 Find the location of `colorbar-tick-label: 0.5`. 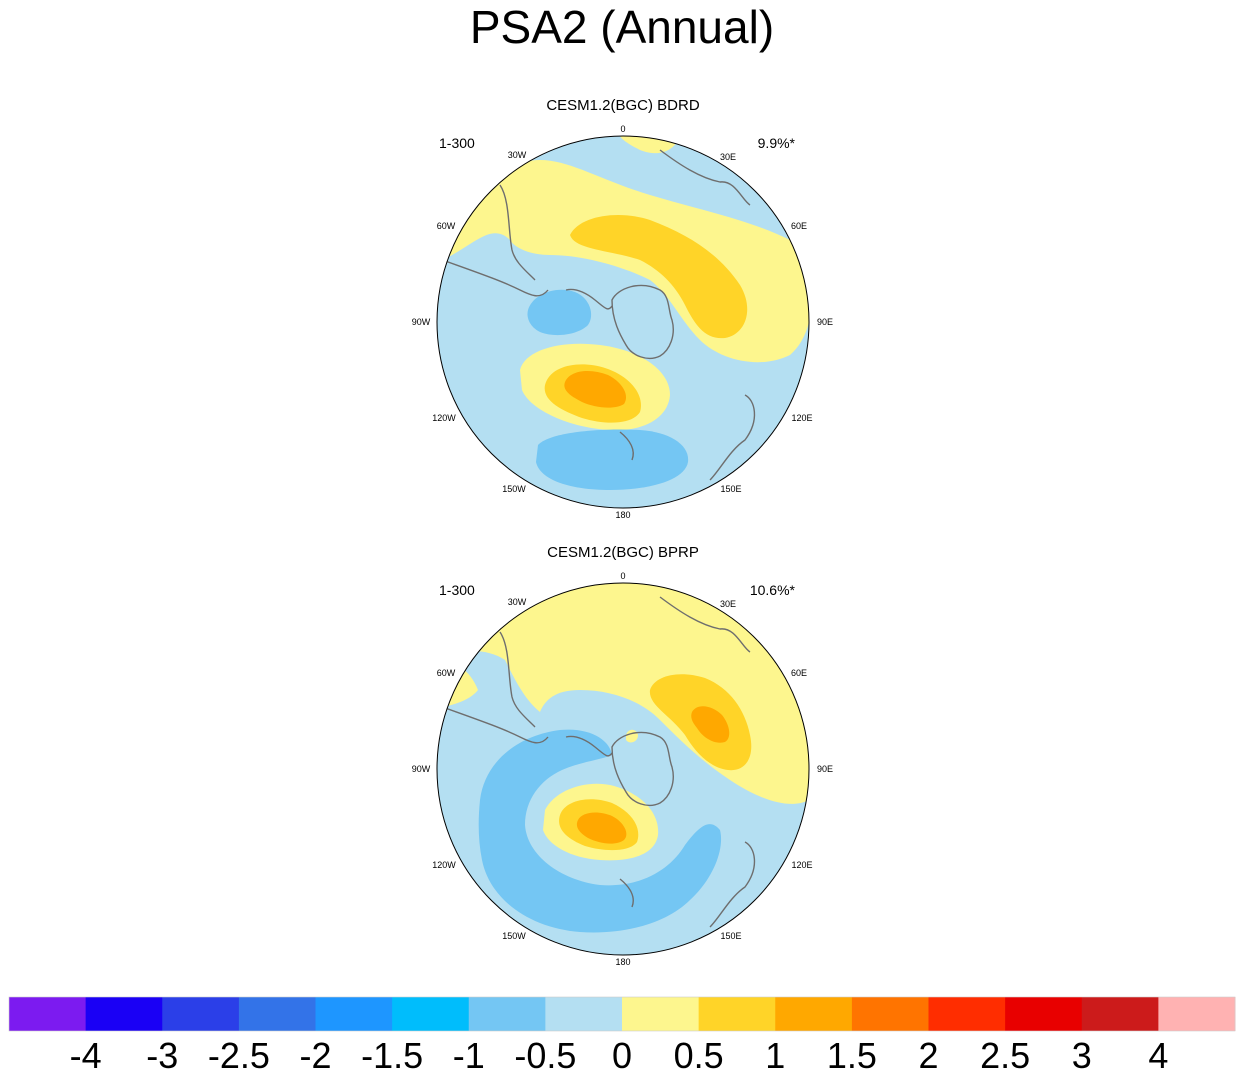

colorbar-tick-label: 0.5 is located at coordinates (699, 1055).